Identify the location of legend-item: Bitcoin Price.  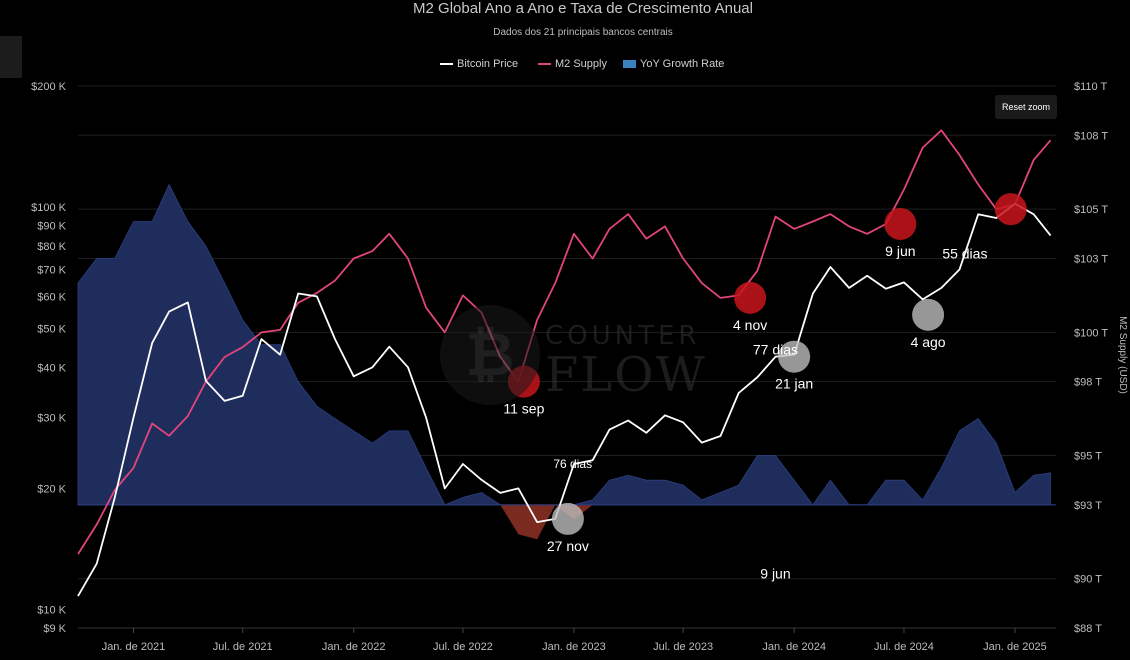
(479, 64).